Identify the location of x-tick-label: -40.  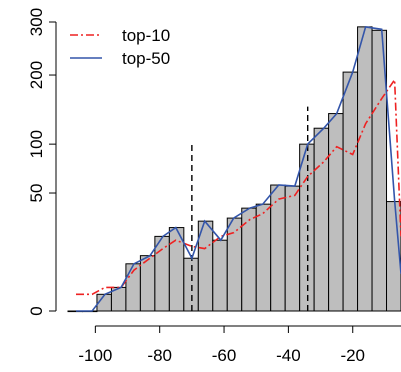
(288, 355).